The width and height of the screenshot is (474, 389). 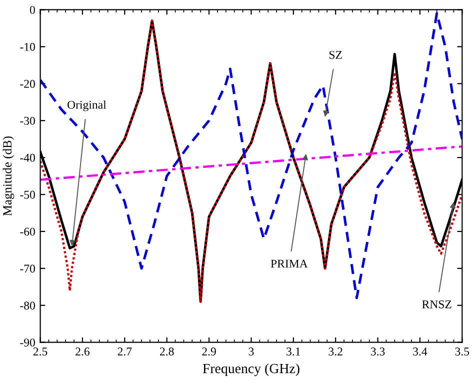 I want to click on x-tick-label: 3.2, so click(x=335, y=352).